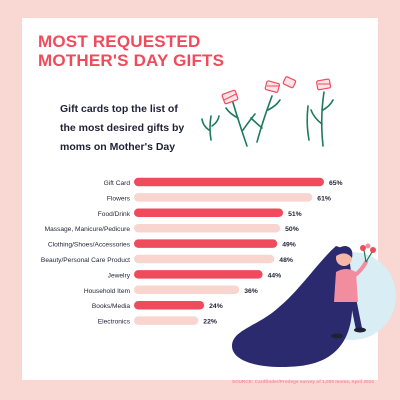 The width and height of the screenshot is (400, 400). I want to click on category-label-electronics: Electronics, so click(114, 322).